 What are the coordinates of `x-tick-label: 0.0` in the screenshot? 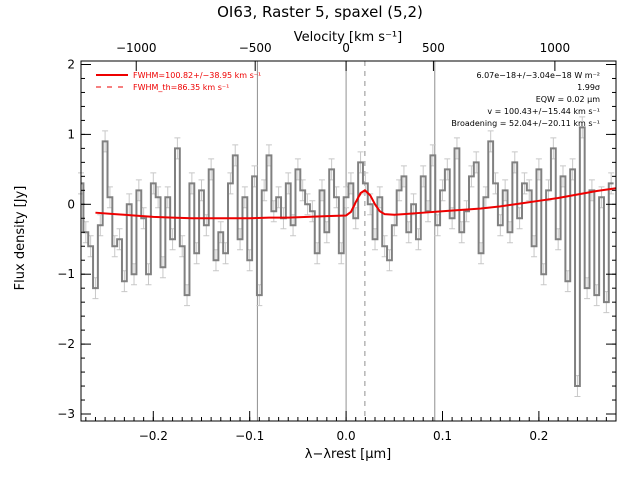 It's located at (346, 436).